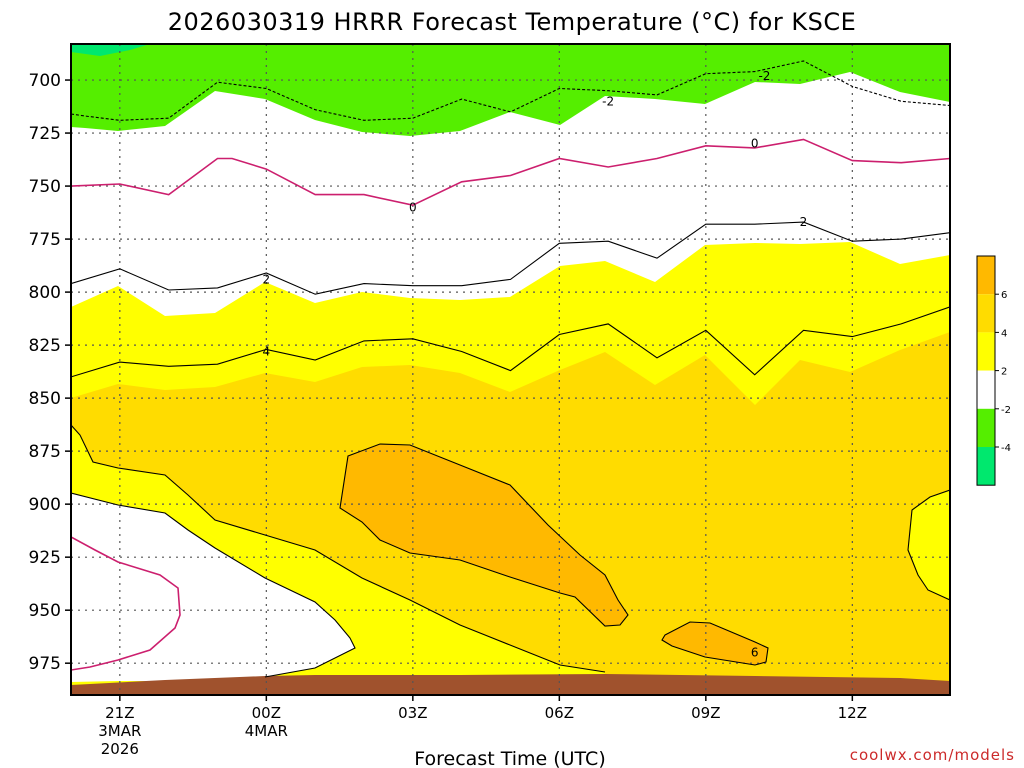 The width and height of the screenshot is (1024, 768). What do you see at coordinates (1004, 333) in the screenshot?
I see `colorbar-tick-label: 4` at bounding box center [1004, 333].